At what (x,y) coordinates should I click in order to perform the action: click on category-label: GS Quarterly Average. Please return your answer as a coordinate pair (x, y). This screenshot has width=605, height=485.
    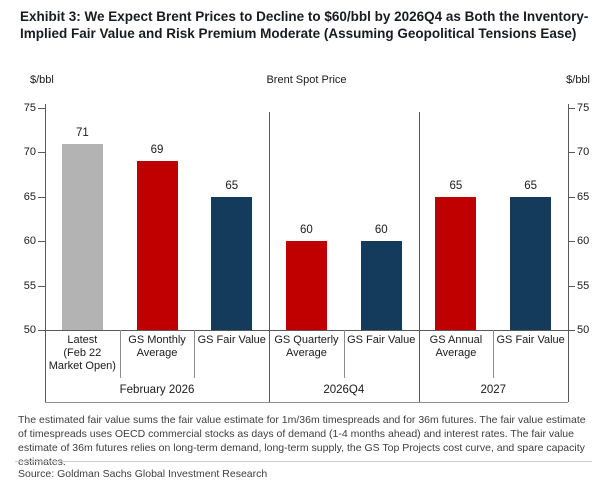
    Looking at the image, I should click on (306, 346).